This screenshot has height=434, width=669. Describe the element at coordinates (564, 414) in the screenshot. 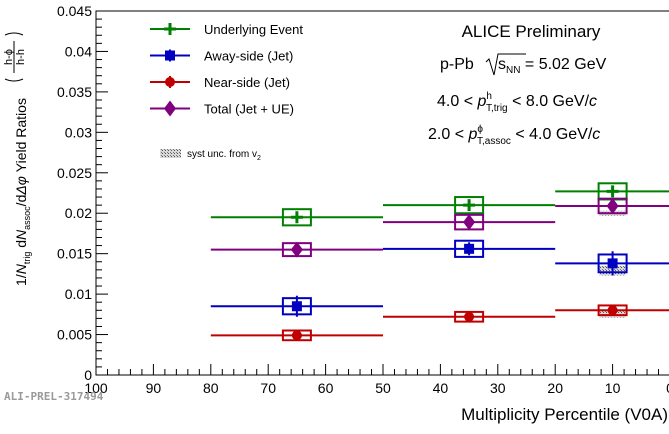

I see `x-axis-label: Multiplicity Percentile (V0A)` at that location.